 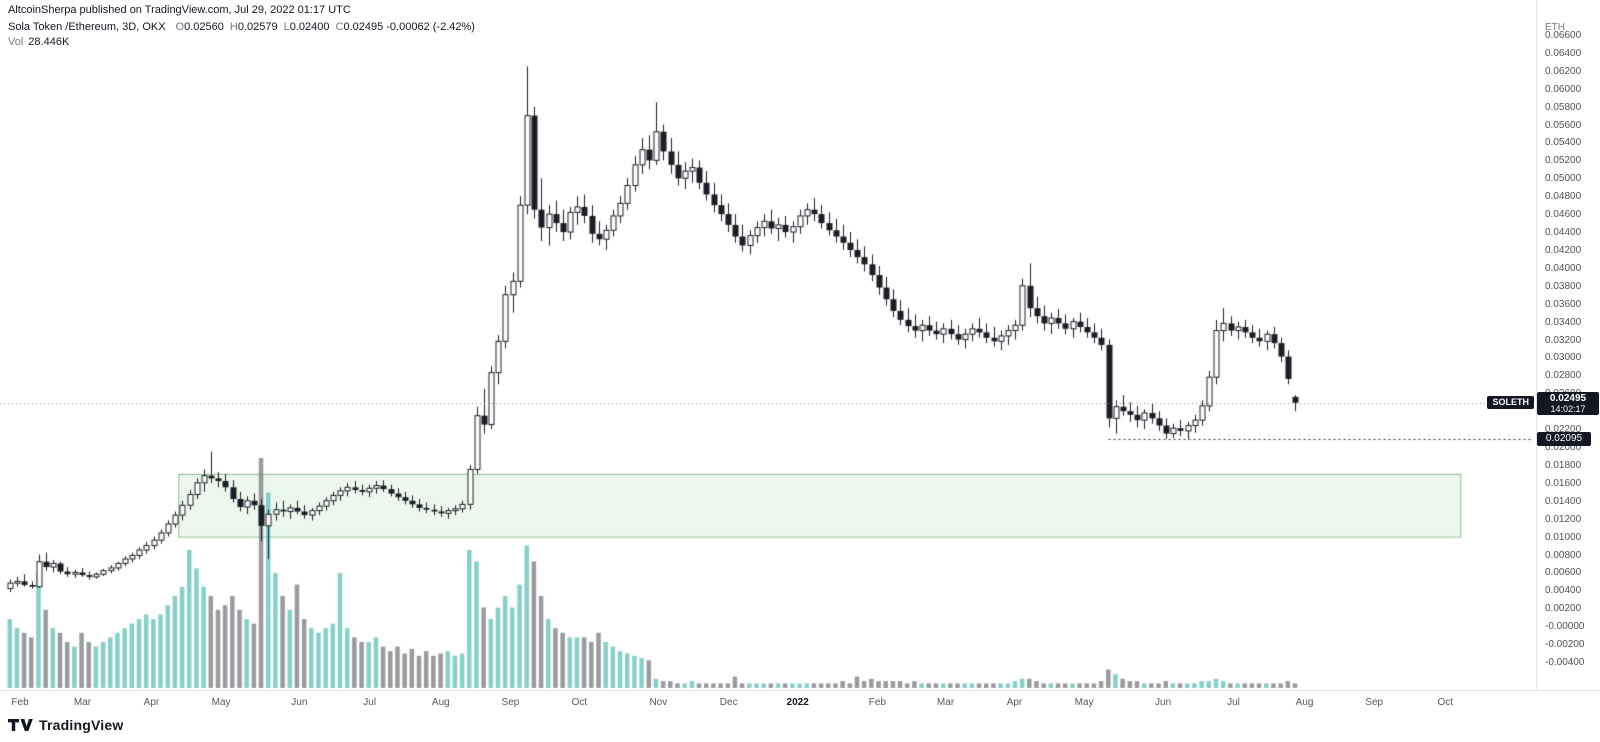 What do you see at coordinates (339, 27) in the screenshot?
I see `close-label: C` at bounding box center [339, 27].